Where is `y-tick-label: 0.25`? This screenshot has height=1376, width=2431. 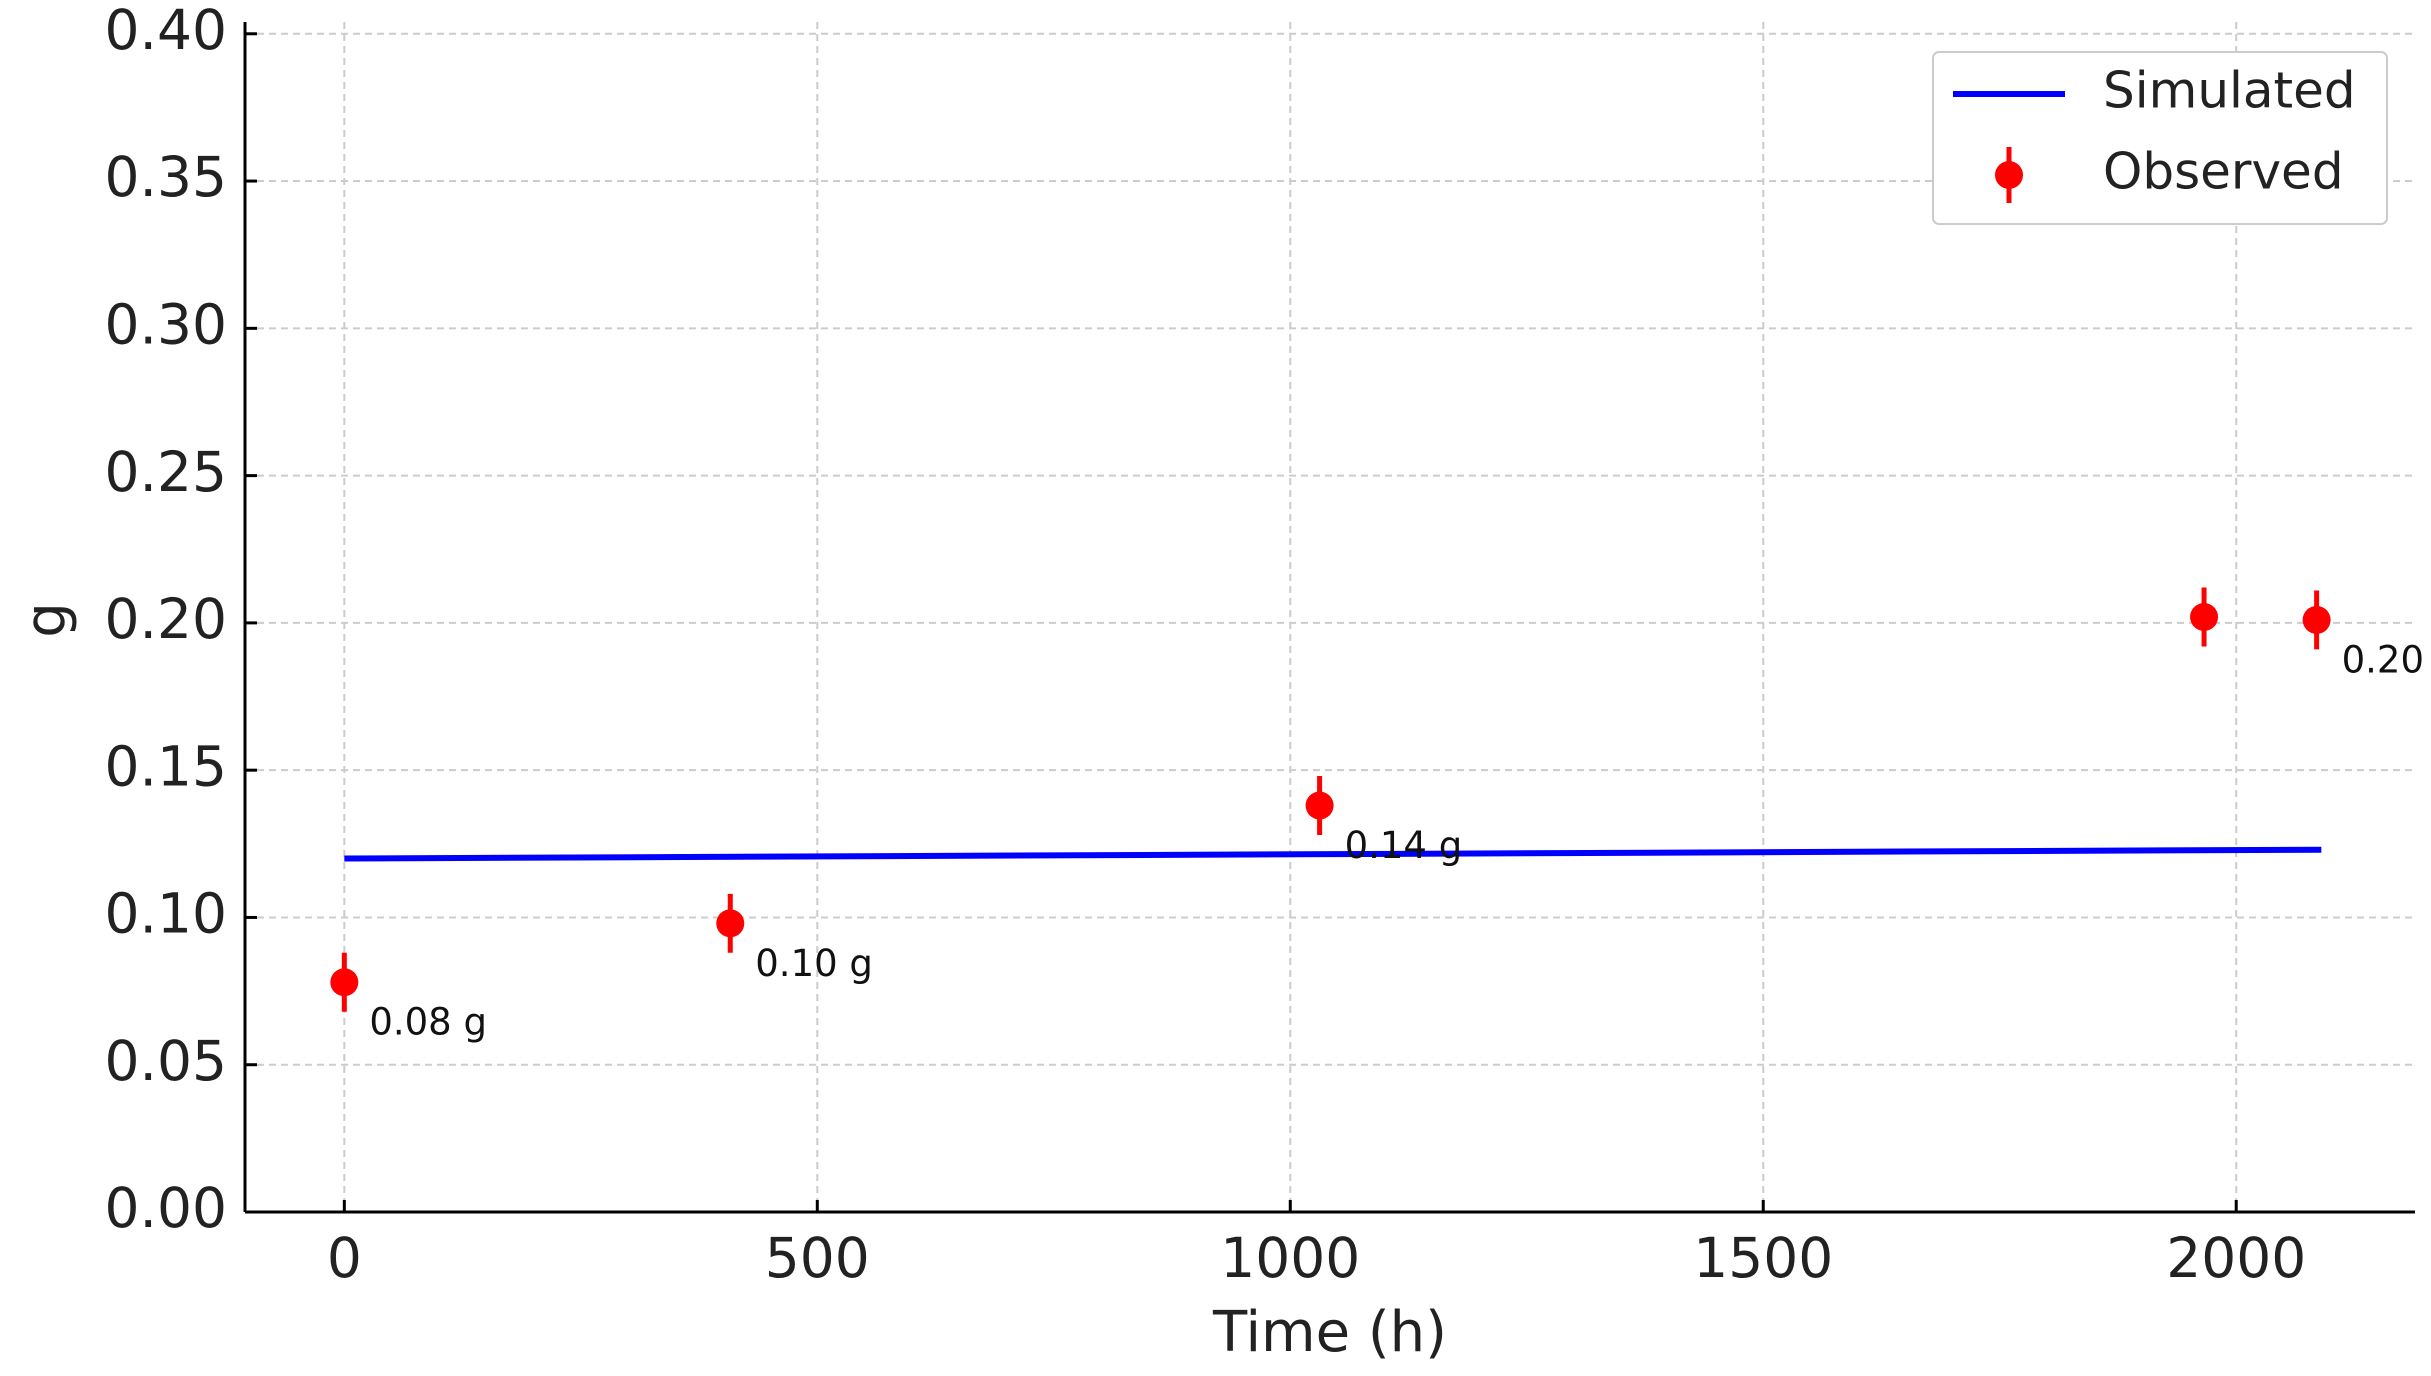
y-tick-label: 0.25 is located at coordinates (166, 472).